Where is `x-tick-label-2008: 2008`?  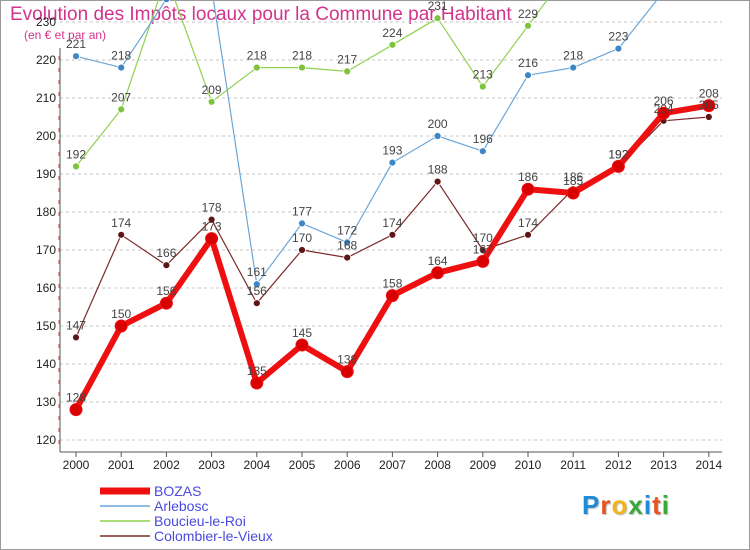 x-tick-label-2008: 2008 is located at coordinates (437, 465).